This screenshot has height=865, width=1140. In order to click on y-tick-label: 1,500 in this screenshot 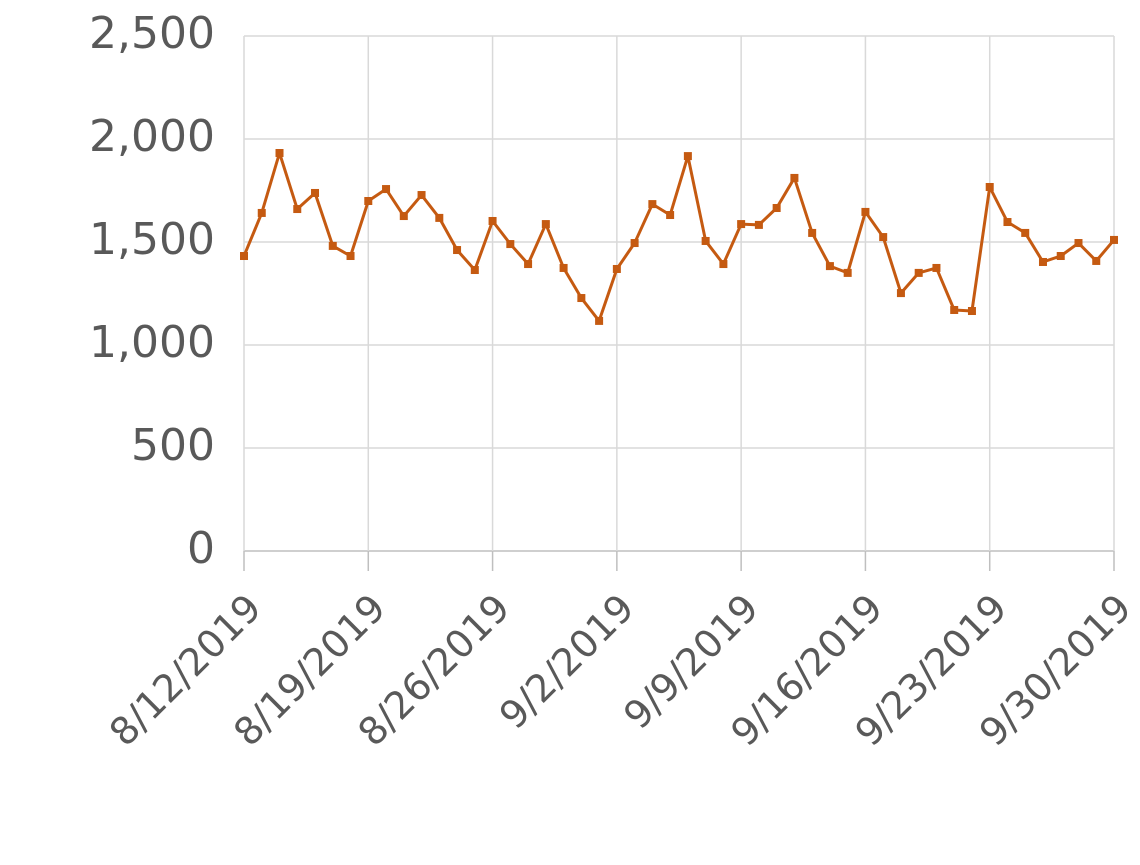, I will do `click(152, 239)`.